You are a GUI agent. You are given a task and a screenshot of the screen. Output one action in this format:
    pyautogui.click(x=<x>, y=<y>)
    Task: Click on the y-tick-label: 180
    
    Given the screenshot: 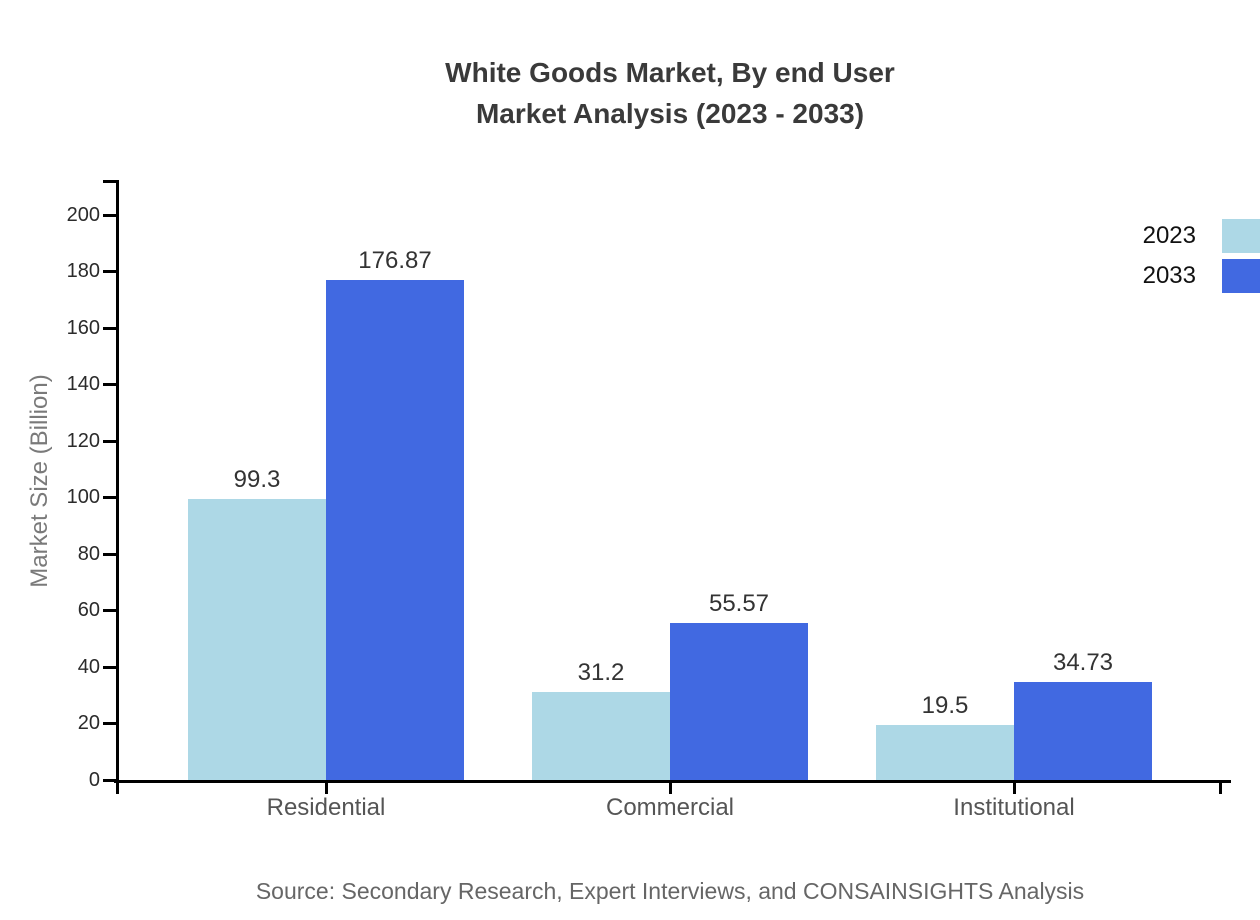 What is the action you would take?
    pyautogui.click(x=83, y=271)
    